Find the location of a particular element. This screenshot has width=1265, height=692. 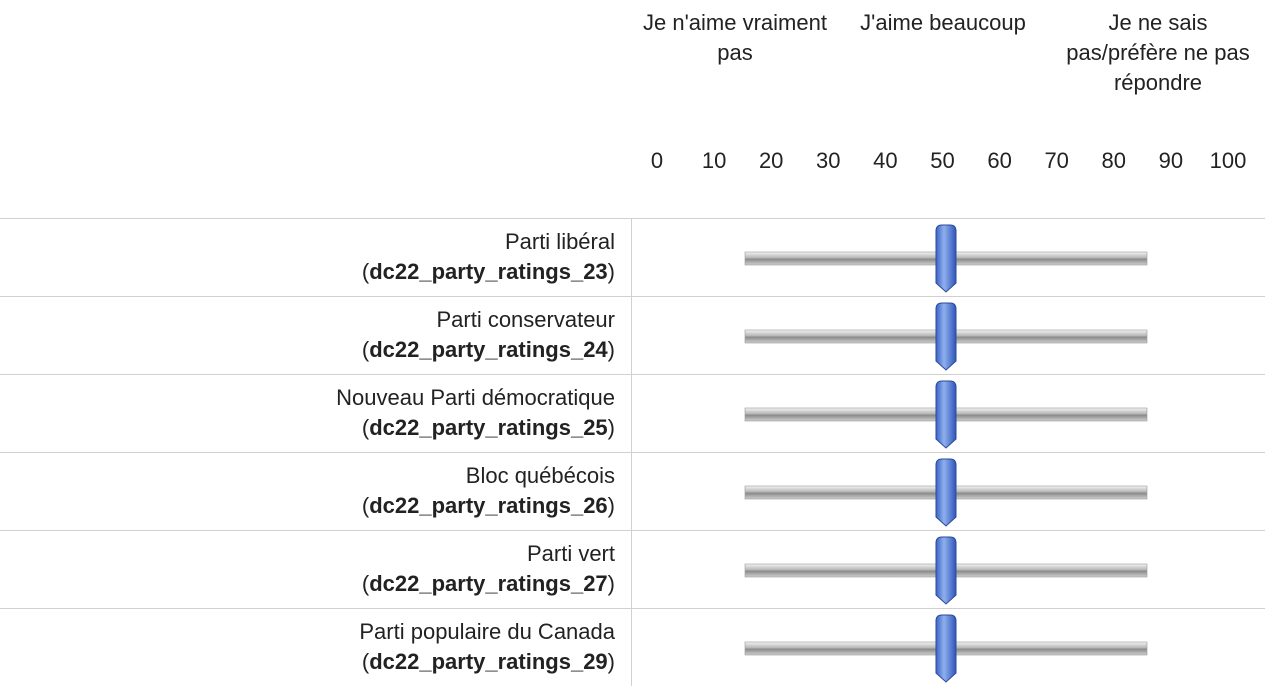

row-label: Bloc québécois (dc22_party_ratings_26) is located at coordinates (316, 491).